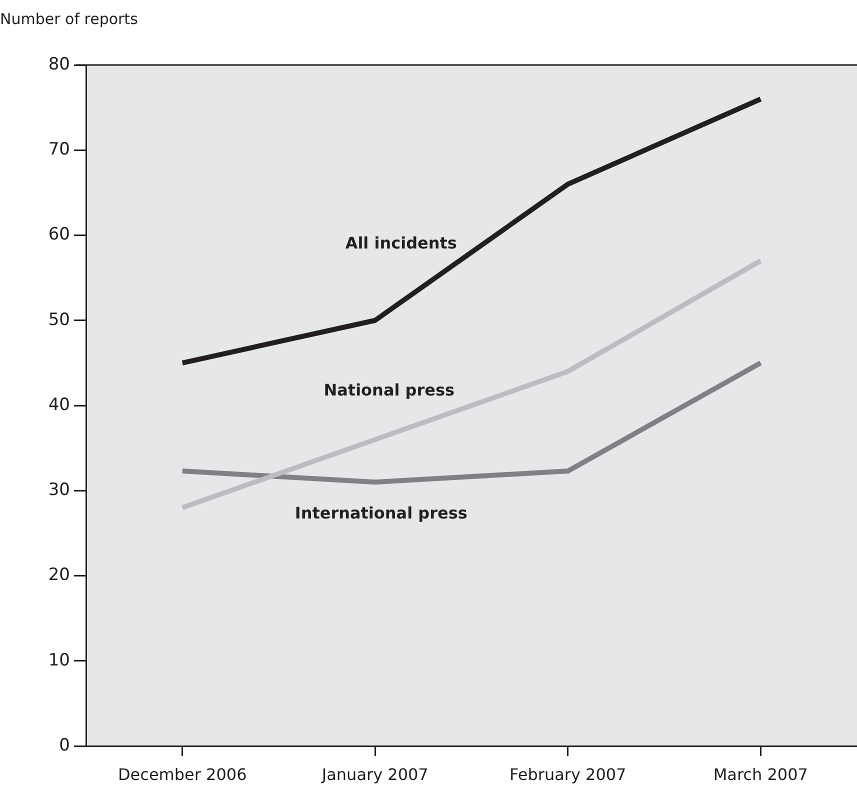 This screenshot has height=792, width=857. Describe the element at coordinates (59, 575) in the screenshot. I see `y-tick-label: 20` at that location.